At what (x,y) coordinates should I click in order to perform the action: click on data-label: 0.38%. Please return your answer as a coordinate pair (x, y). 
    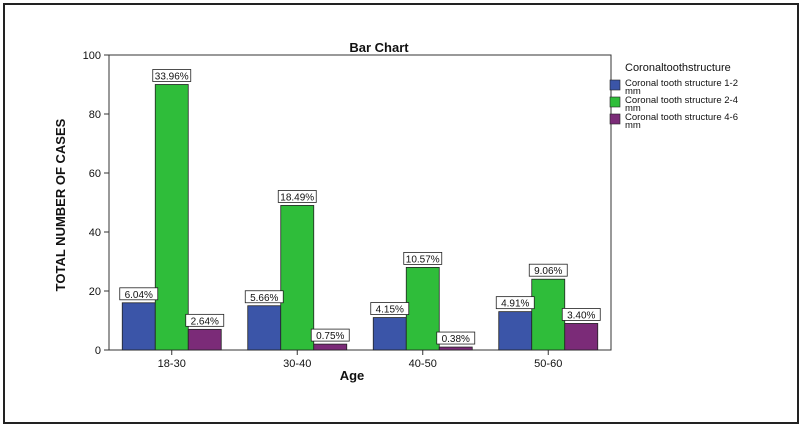
    Looking at the image, I should click on (456, 339).